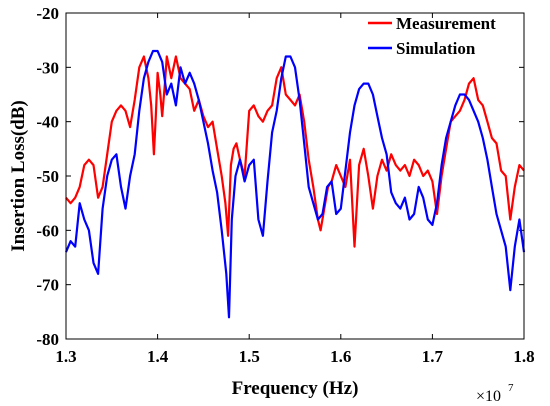 The image size is (550, 406). I want to click on y-axis-title: Insertion Loss(dB), so click(18, 176).